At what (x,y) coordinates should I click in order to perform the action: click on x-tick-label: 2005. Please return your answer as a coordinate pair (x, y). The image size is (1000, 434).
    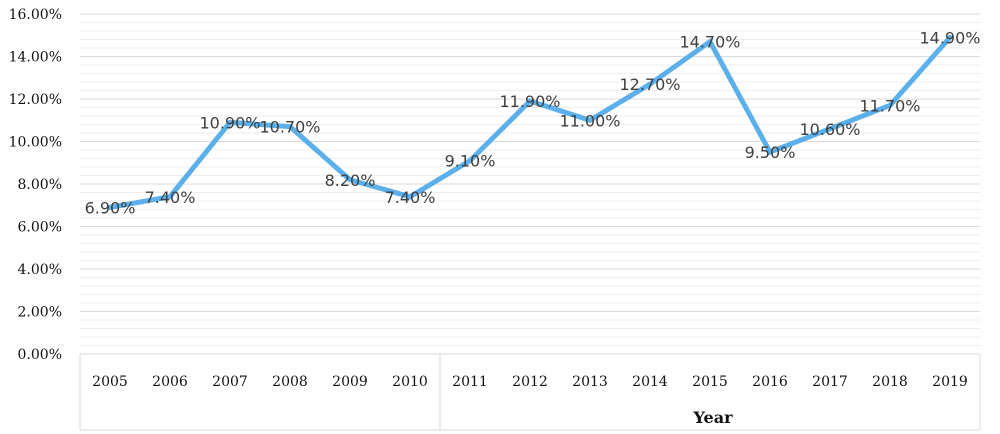
    Looking at the image, I should click on (110, 382).